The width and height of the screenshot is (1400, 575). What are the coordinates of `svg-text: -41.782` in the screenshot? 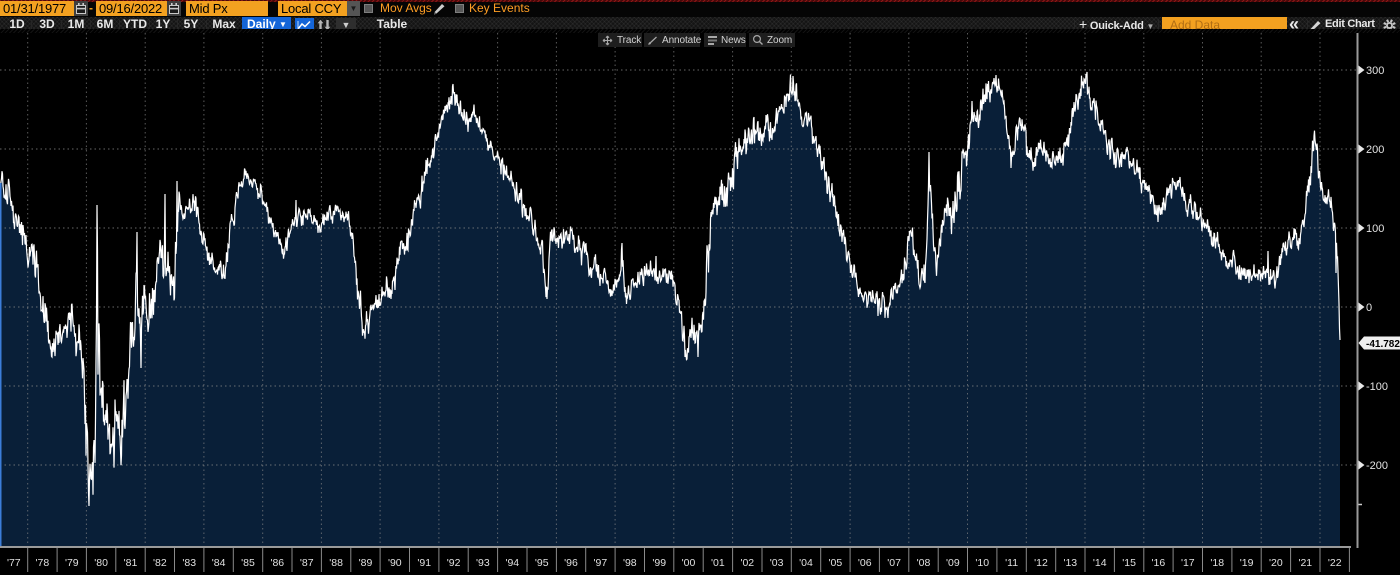 It's located at (1383, 344).